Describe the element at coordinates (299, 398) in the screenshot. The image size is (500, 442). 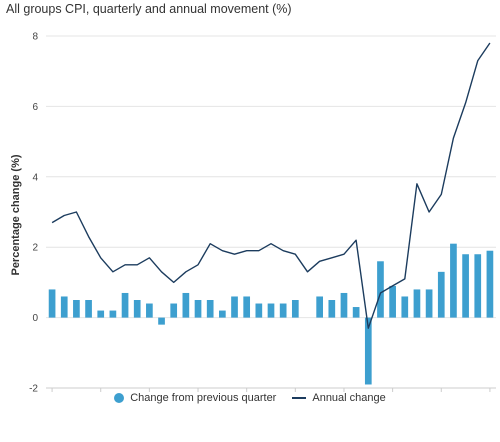
I see `legend-line-swatch-icon` at that location.